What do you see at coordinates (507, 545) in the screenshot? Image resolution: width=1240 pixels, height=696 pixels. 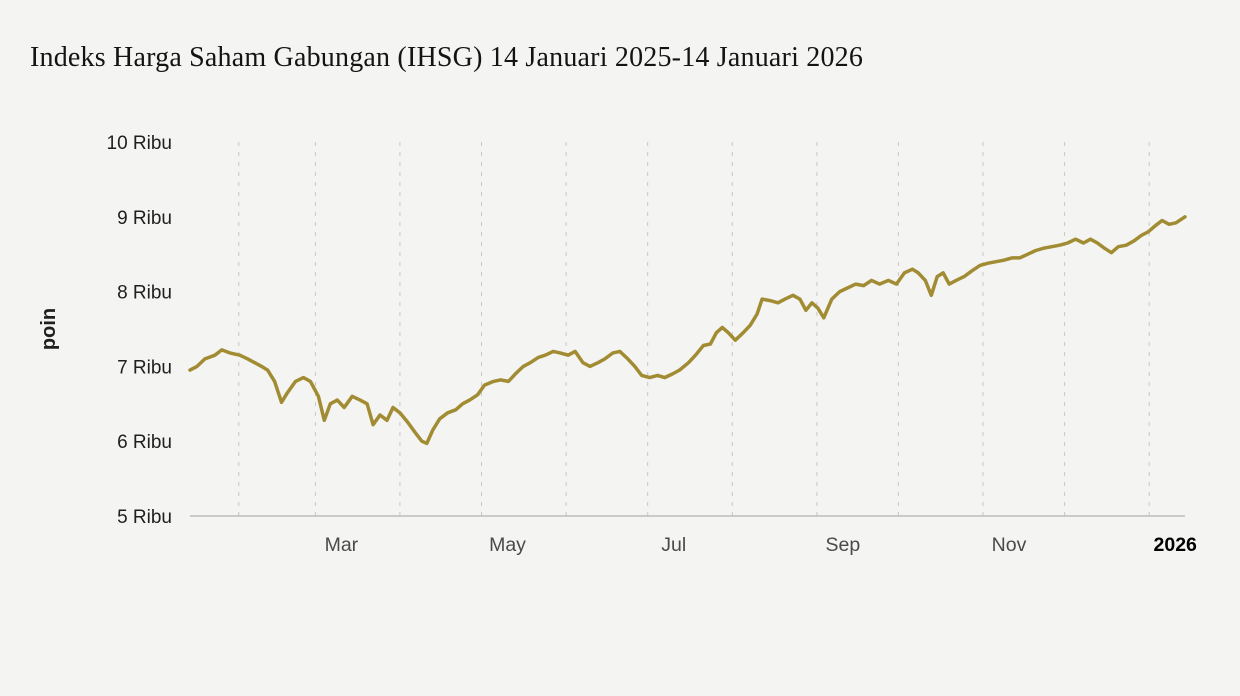 I see `x-tick-label: May` at bounding box center [507, 545].